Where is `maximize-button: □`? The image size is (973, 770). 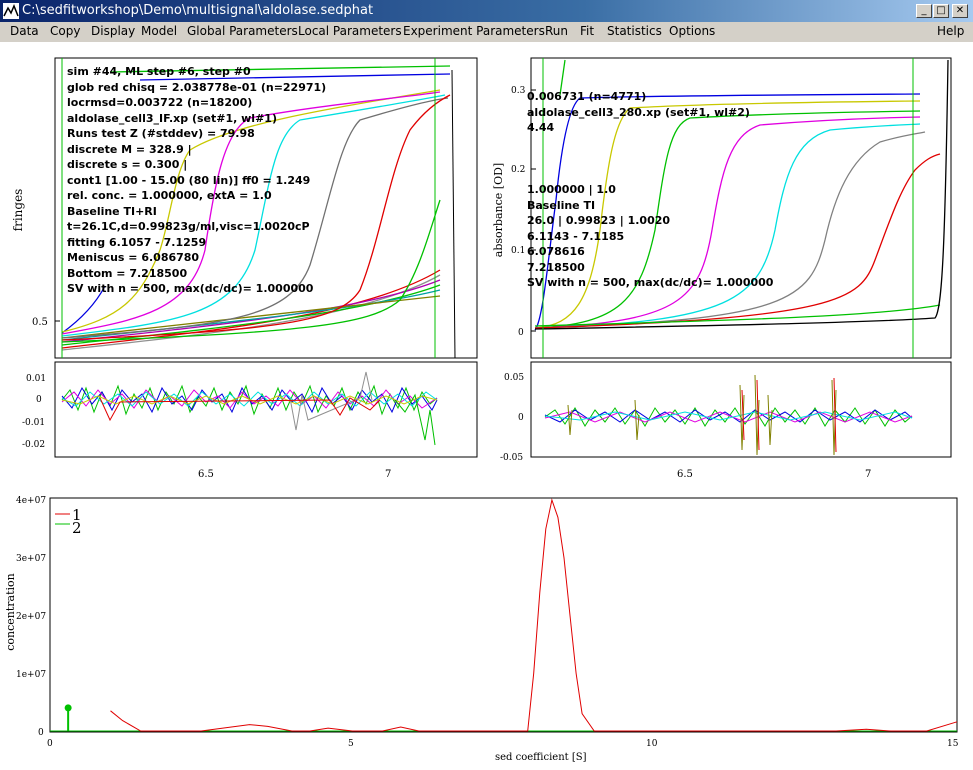 maximize-button: □ is located at coordinates (941, 11).